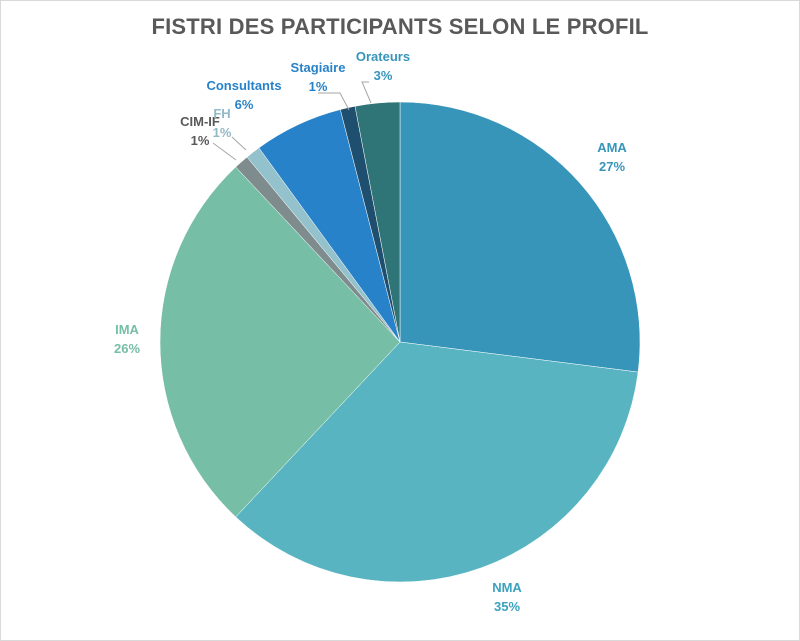 The image size is (800, 641). Describe the element at coordinates (222, 132) in the screenshot. I see `slice-label-value-fh: 1%` at that location.